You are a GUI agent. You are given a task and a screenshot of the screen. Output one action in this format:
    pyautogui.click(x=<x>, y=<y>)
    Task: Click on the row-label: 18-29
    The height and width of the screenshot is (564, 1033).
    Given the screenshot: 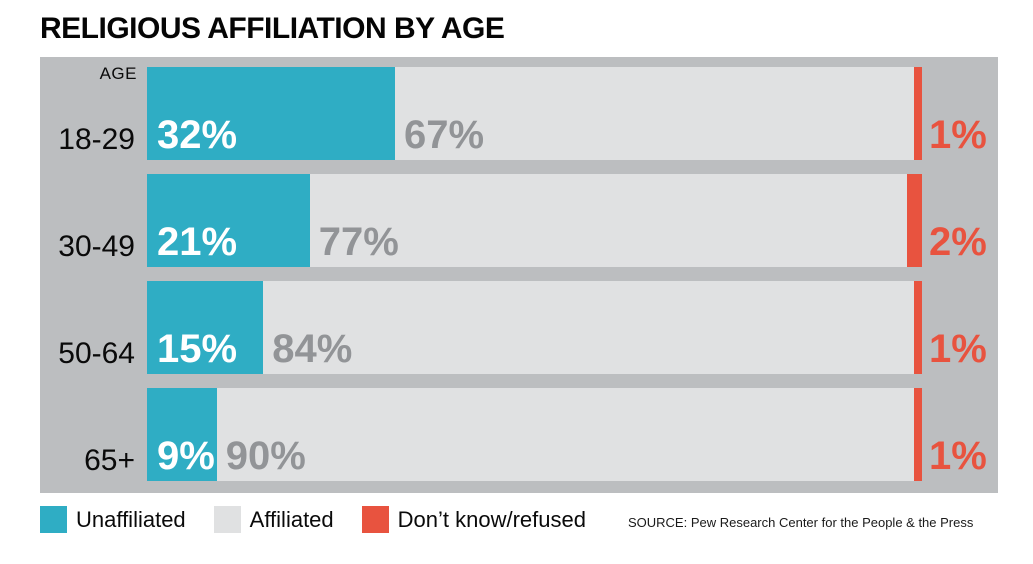 What is the action you would take?
    pyautogui.click(x=96, y=139)
    